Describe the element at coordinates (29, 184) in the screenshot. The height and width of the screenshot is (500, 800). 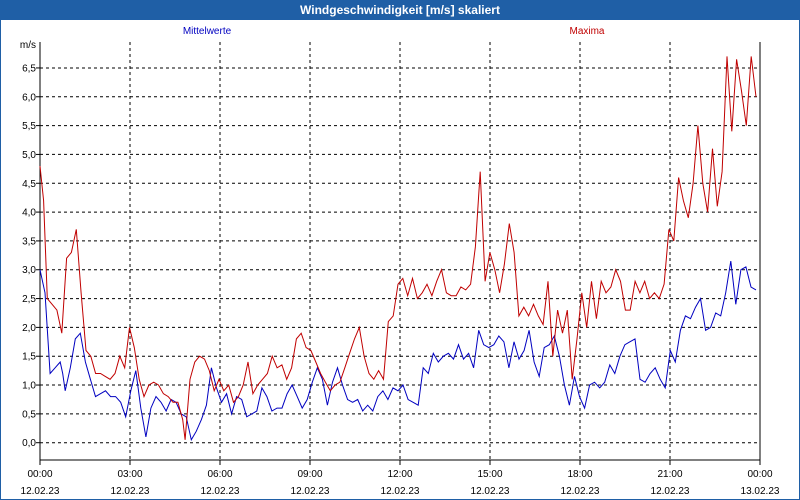
I see `y-tick-label: 4,5` at that location.